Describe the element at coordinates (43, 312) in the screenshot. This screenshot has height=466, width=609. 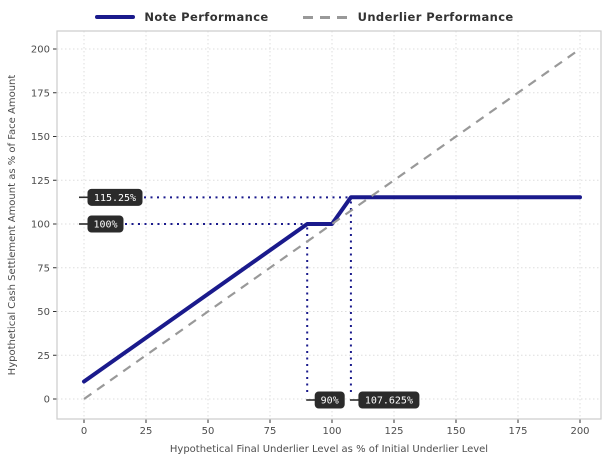
I see `y-tick-label: 50` at that location.